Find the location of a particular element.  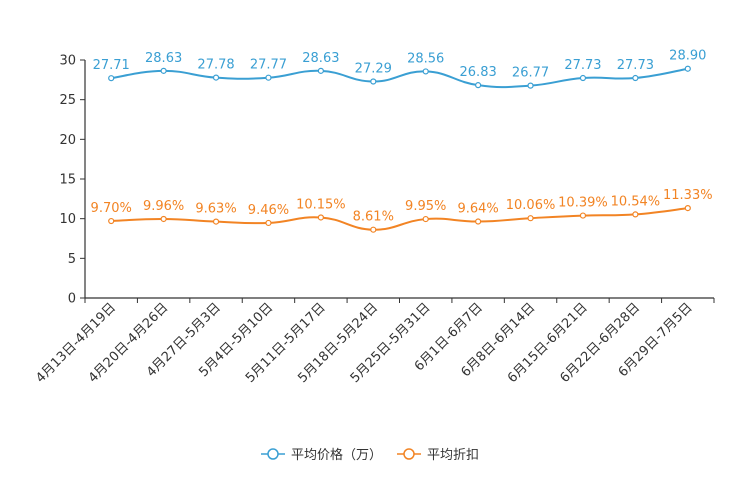

legend-item-discount: 平均折扣 is located at coordinates (453, 455).